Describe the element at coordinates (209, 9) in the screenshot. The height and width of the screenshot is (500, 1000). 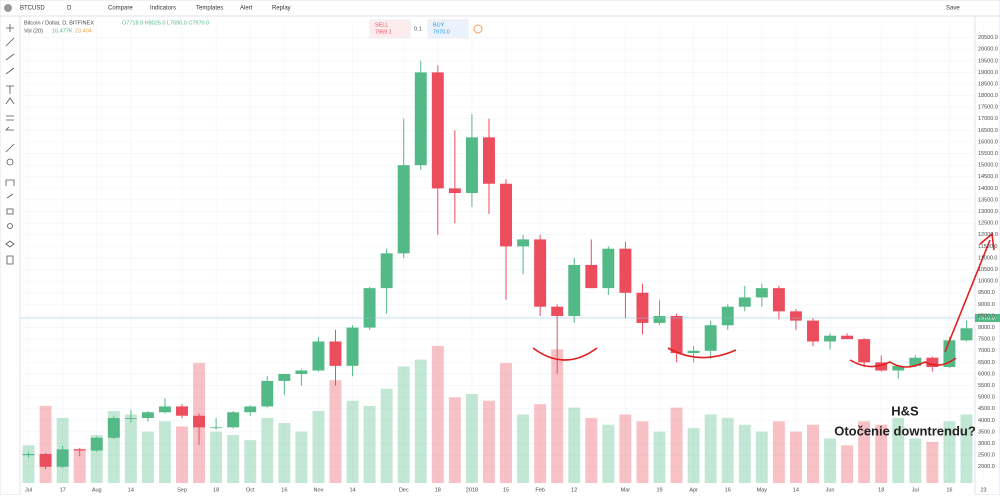
I see `templates: Templates` at that location.